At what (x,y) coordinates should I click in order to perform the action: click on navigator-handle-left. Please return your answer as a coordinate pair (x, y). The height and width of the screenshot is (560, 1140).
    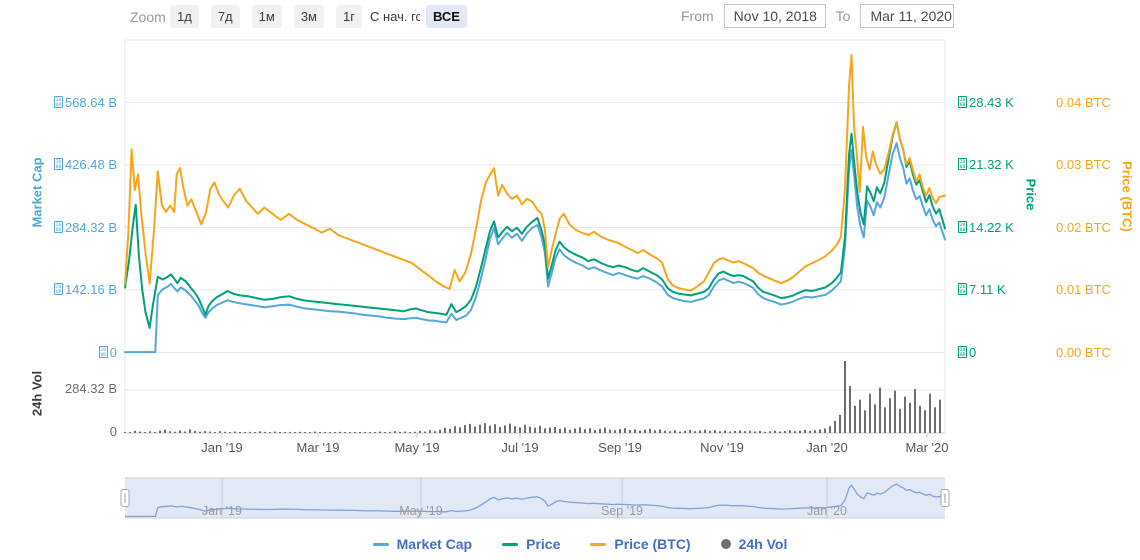
    Looking at the image, I should click on (125, 498).